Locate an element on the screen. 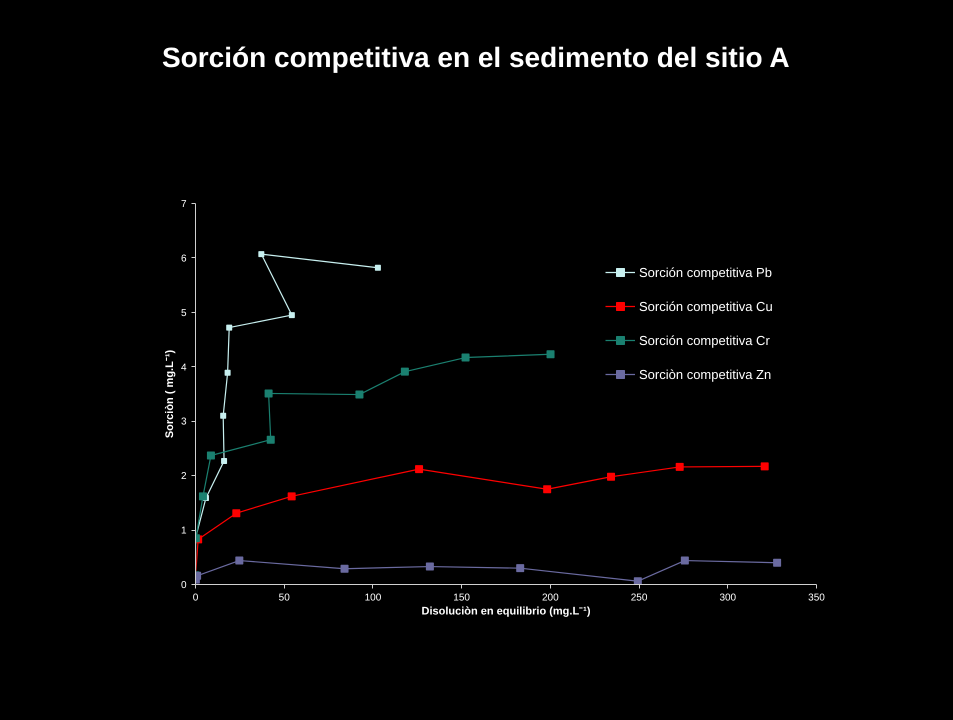 This screenshot has height=720, width=953. y-tick-label: 6 is located at coordinates (183, 258).